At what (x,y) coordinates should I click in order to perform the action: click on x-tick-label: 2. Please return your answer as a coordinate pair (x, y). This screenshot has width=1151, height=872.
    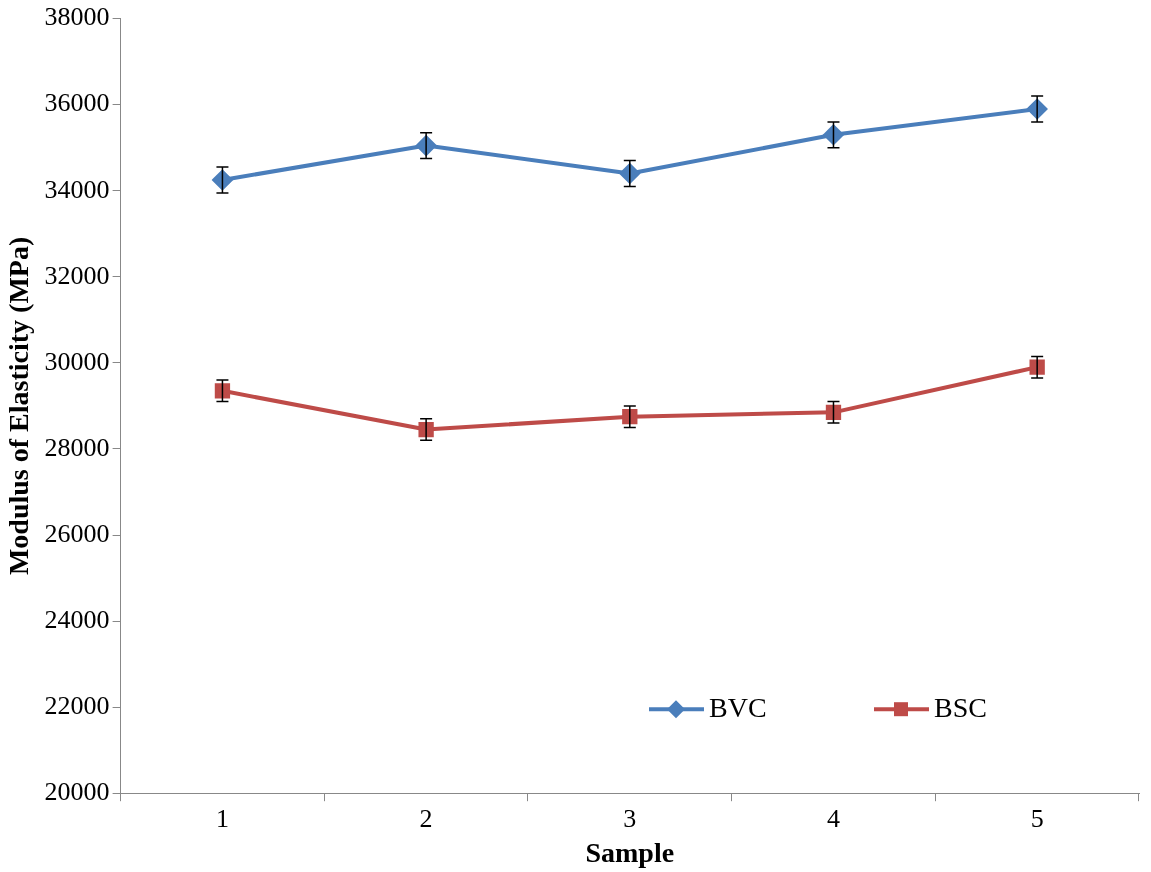
    Looking at the image, I should click on (426, 818).